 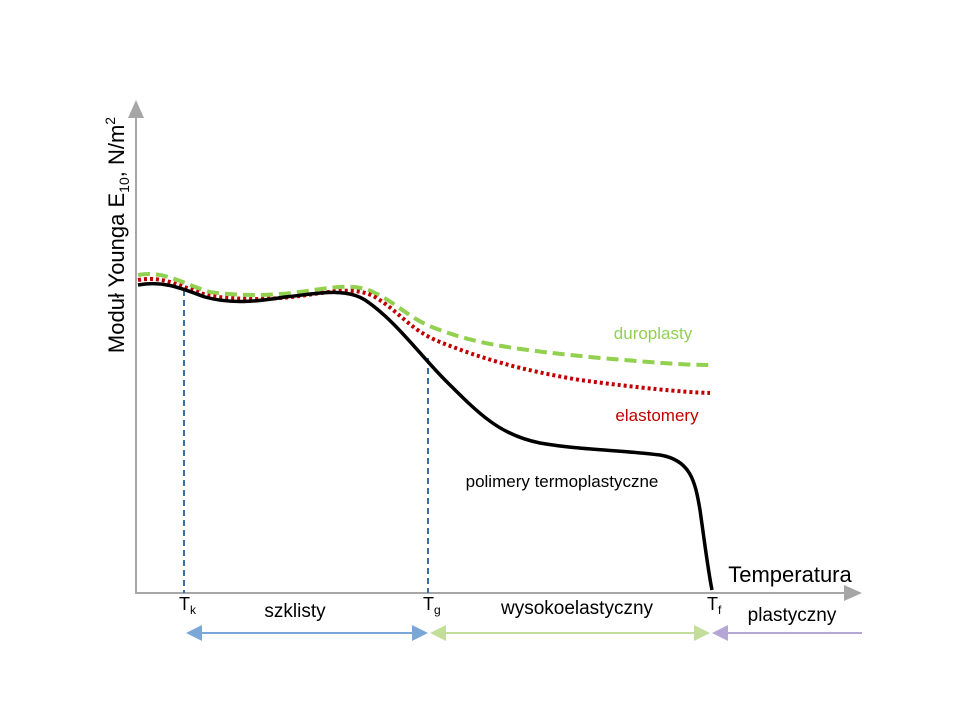 I want to click on region-label: plastyczny, so click(x=792, y=615).